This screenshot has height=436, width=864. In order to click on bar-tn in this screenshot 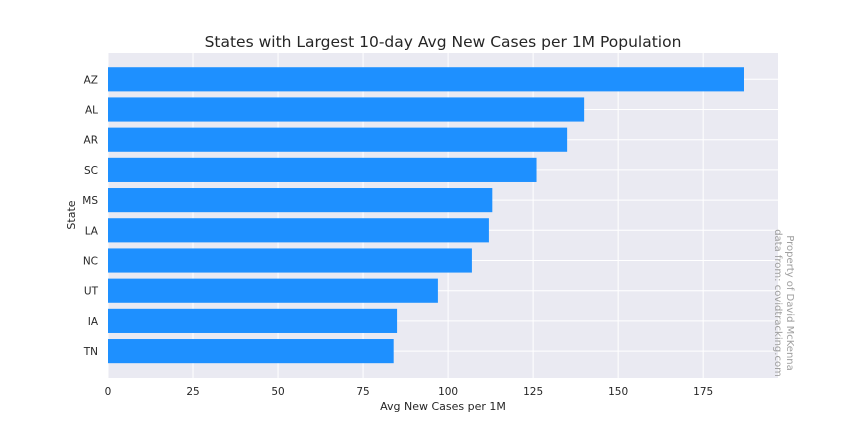, I will do `click(251, 351)`.